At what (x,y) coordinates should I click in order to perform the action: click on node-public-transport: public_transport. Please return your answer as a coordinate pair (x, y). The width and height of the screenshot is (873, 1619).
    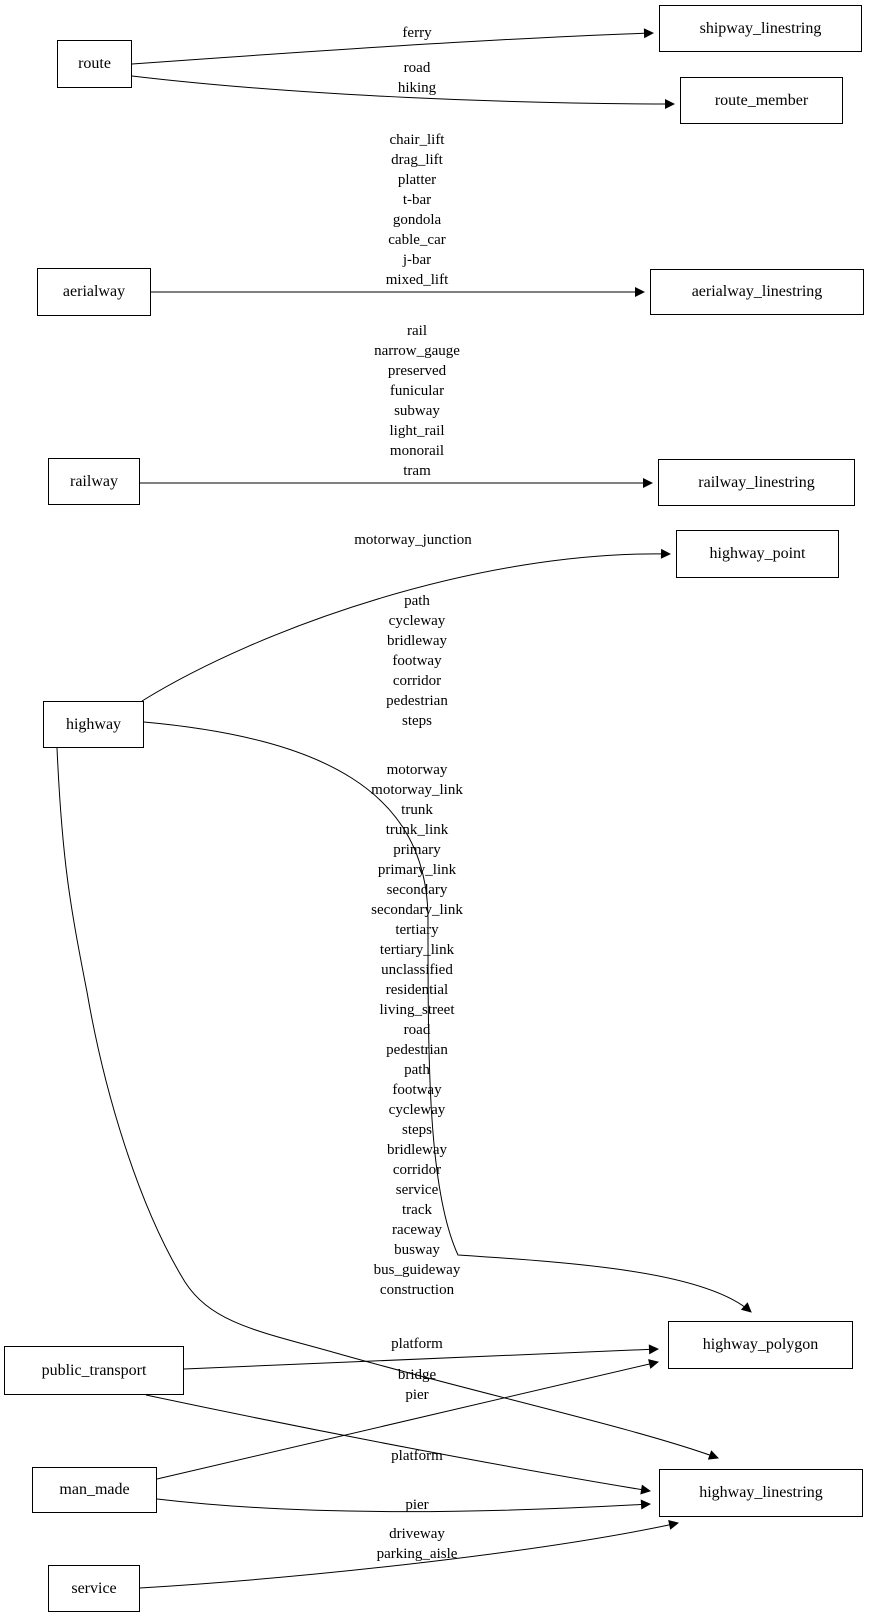
    Looking at the image, I should click on (94, 1370).